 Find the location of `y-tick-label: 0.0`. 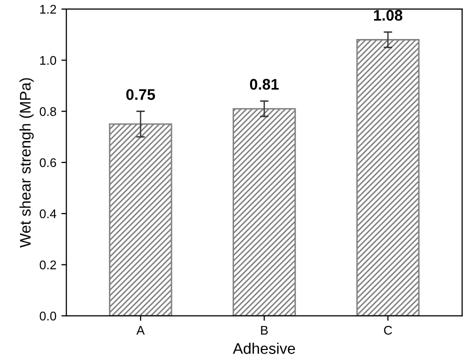

y-tick-label: 0.0 is located at coordinates (48, 316).